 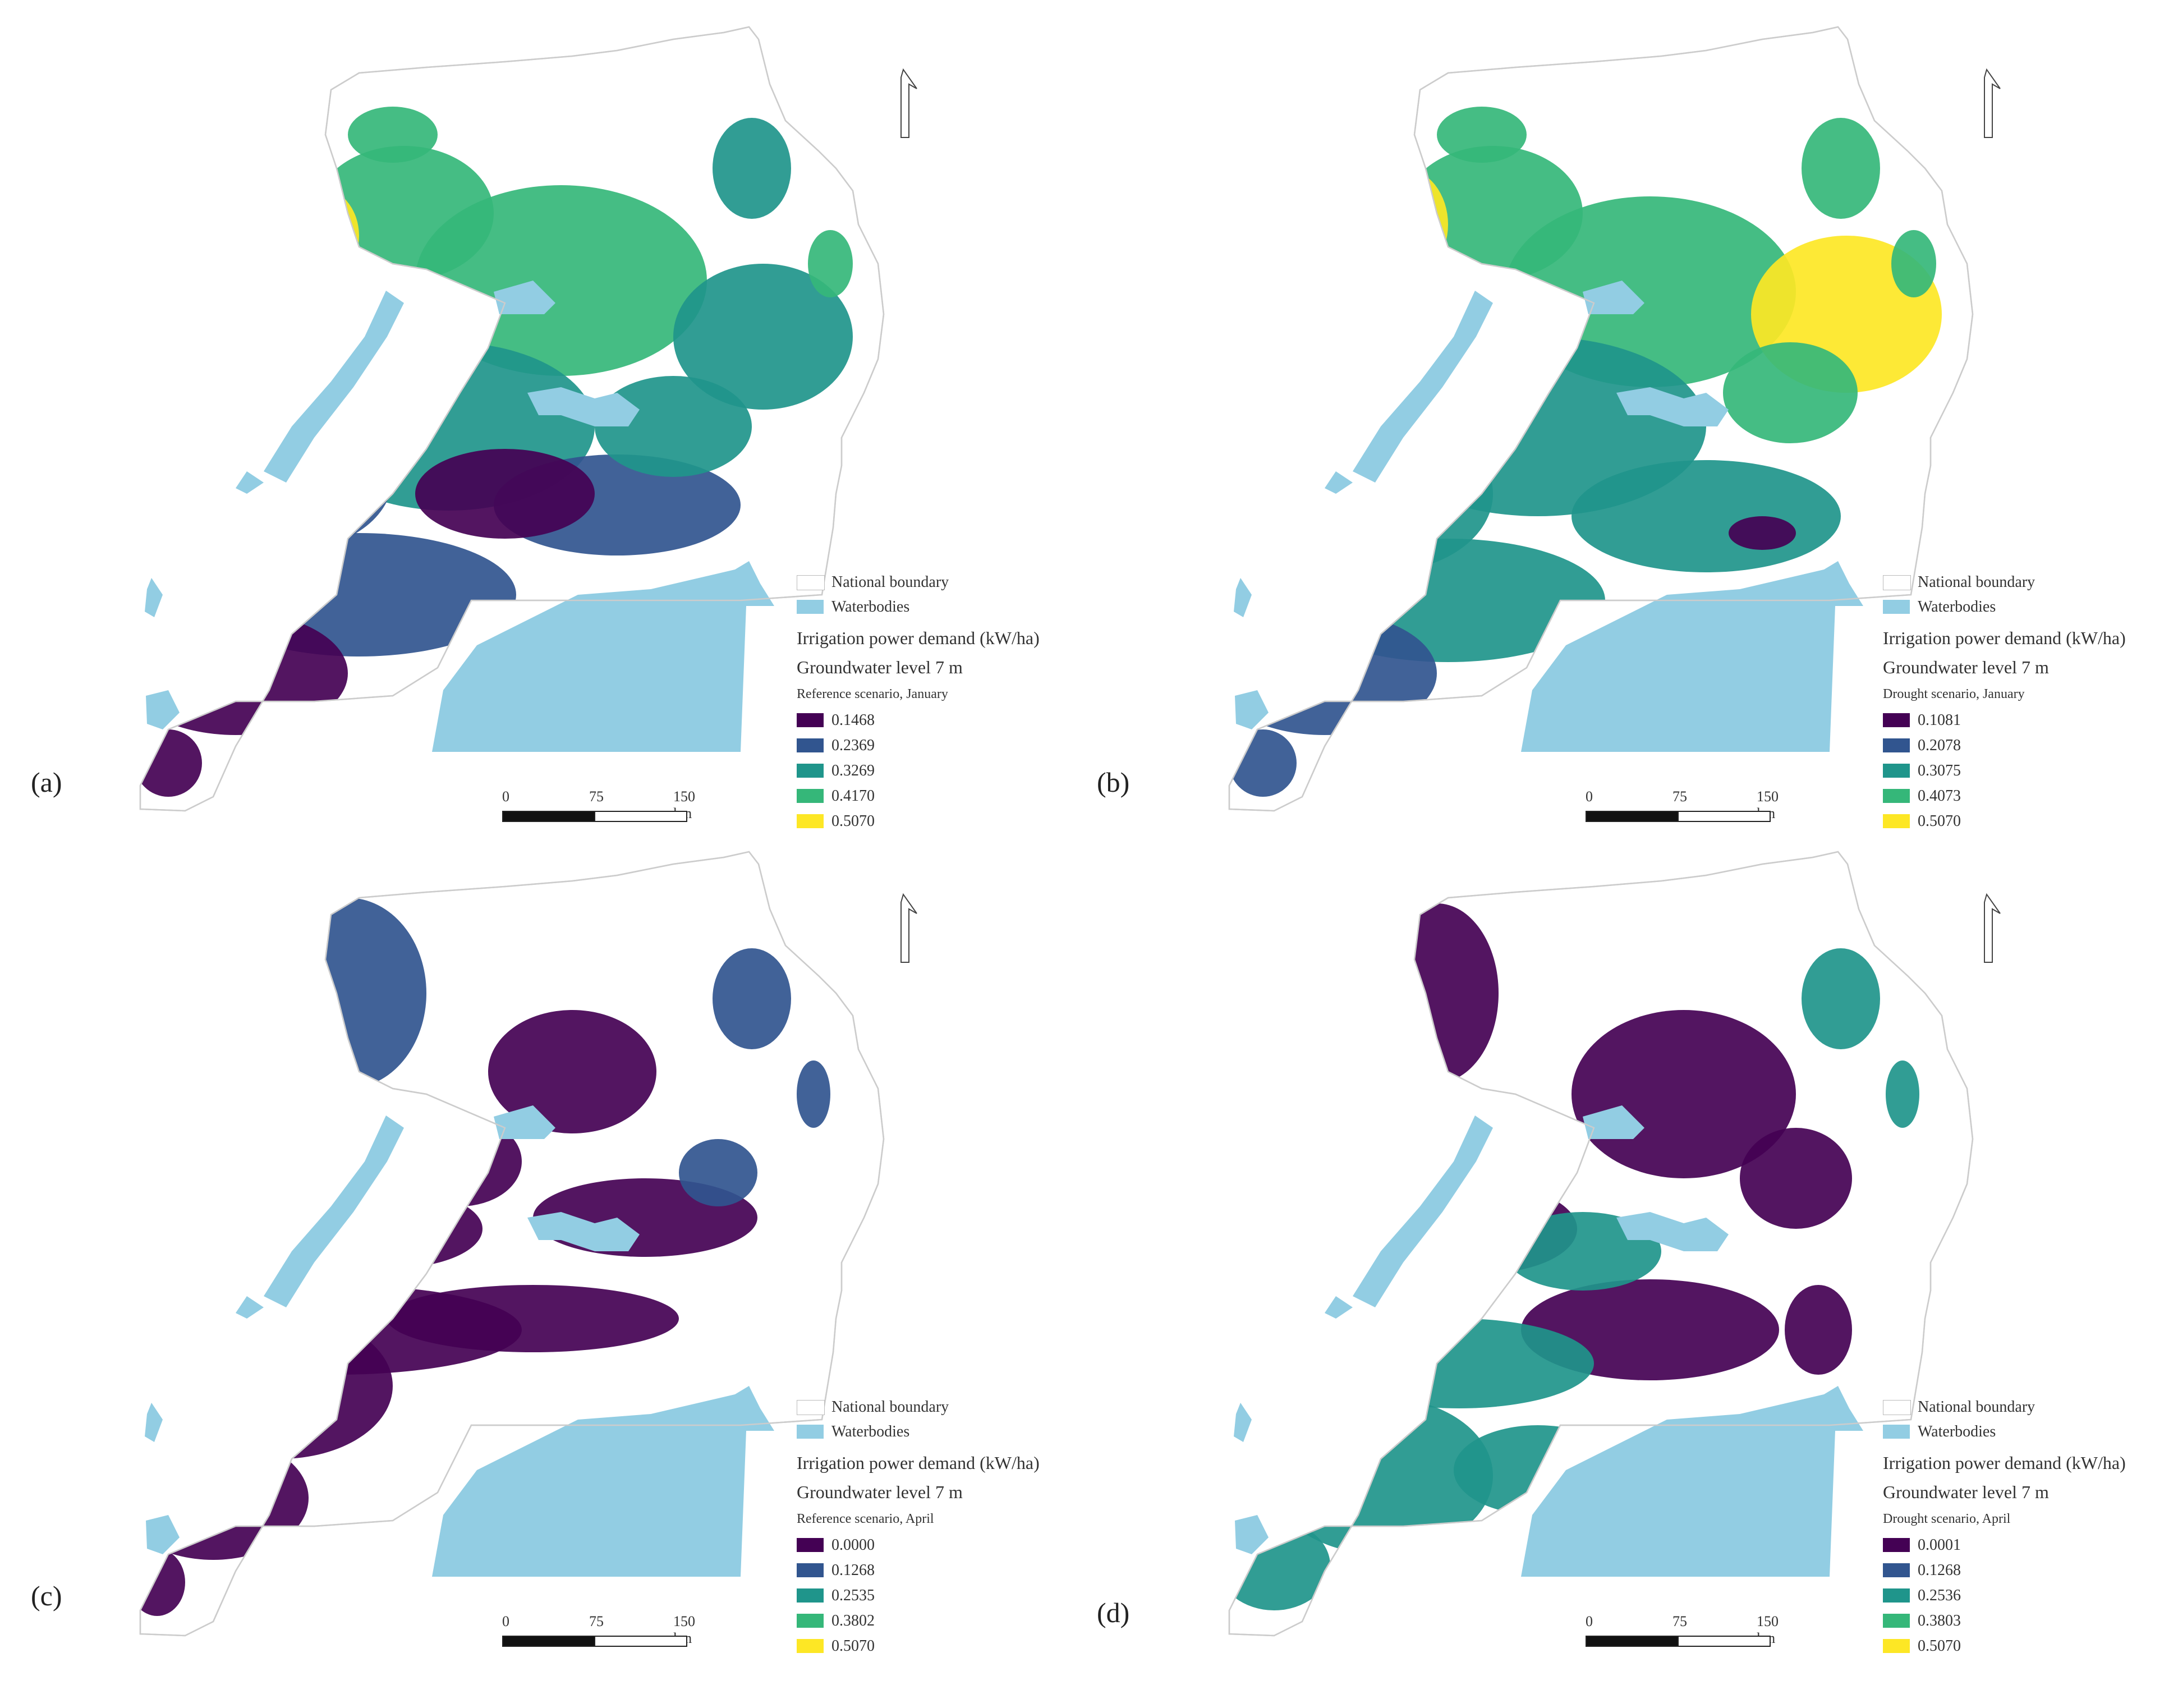 I want to click on panel-letter: (b), so click(x=1113, y=782).